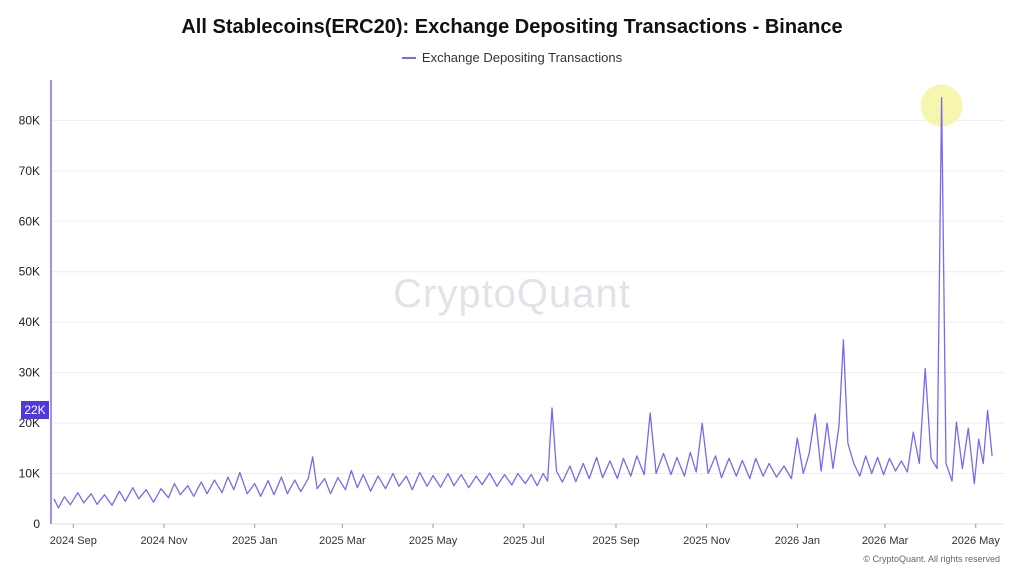 This screenshot has width=1024, height=576. Describe the element at coordinates (931, 559) in the screenshot. I see `copyright-notice: © CryptoQuant. All rights reserved` at that location.